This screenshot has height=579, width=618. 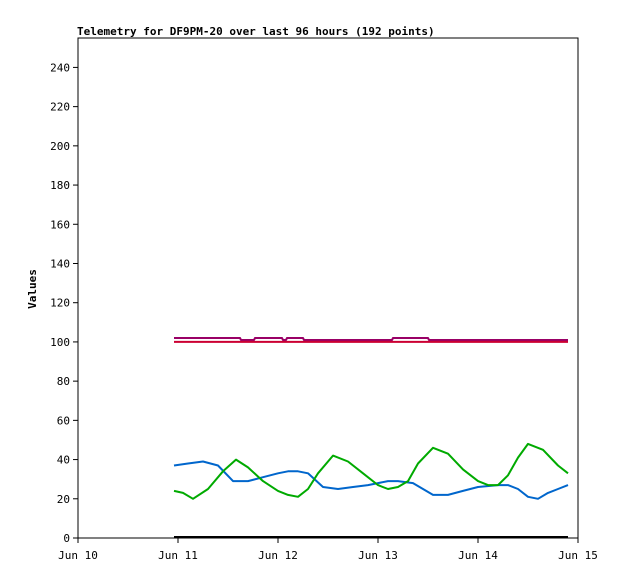 What do you see at coordinates (278, 555) in the screenshot?
I see `x-tick-label: Jun 12` at bounding box center [278, 555].